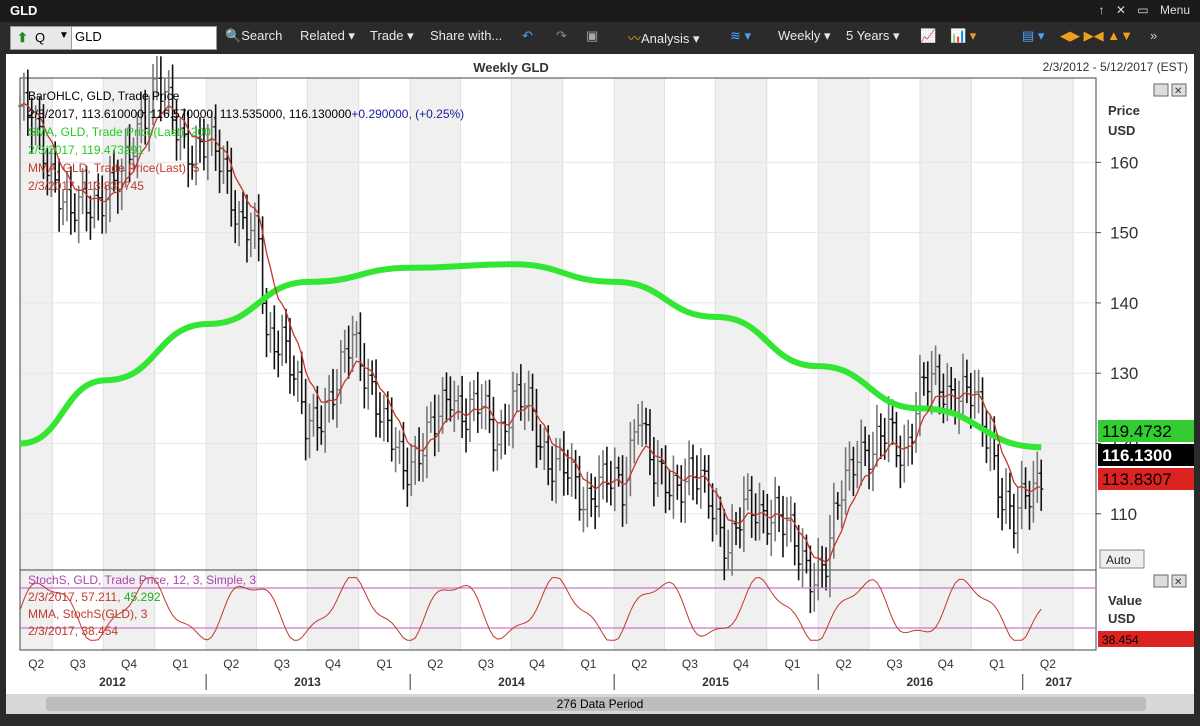  I want to click on mma-value-badge, so click(1146, 479).